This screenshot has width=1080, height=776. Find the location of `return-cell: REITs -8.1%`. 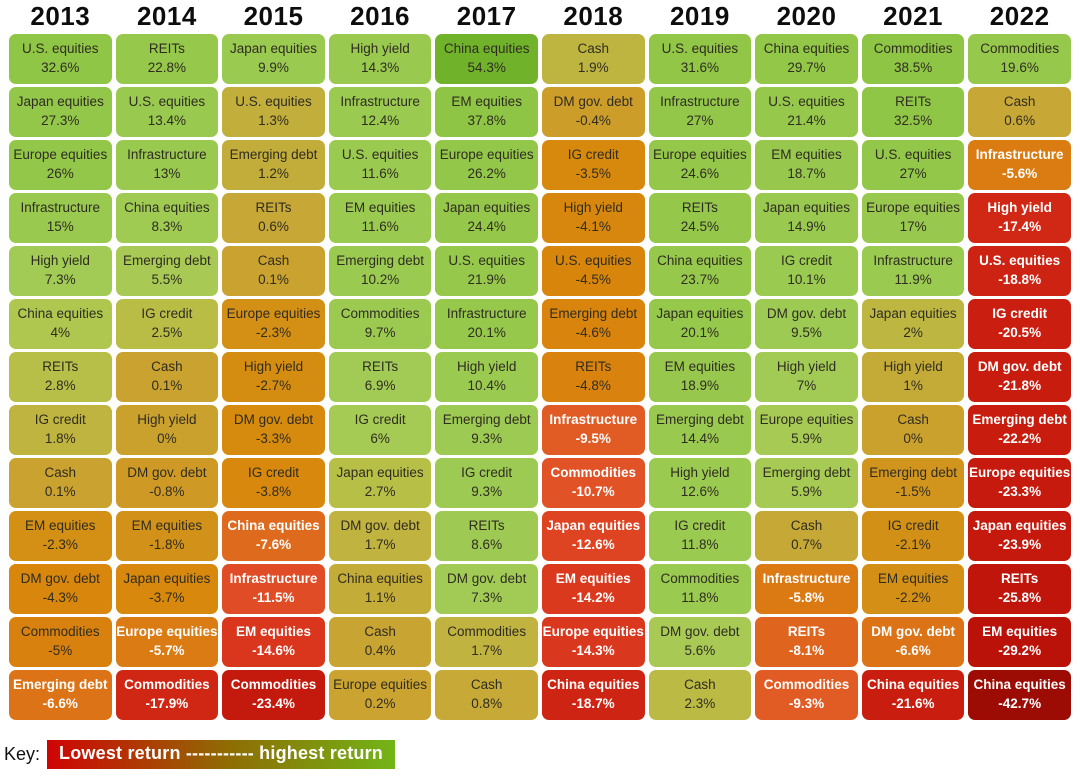

return-cell: REITs -8.1% is located at coordinates (806, 642).